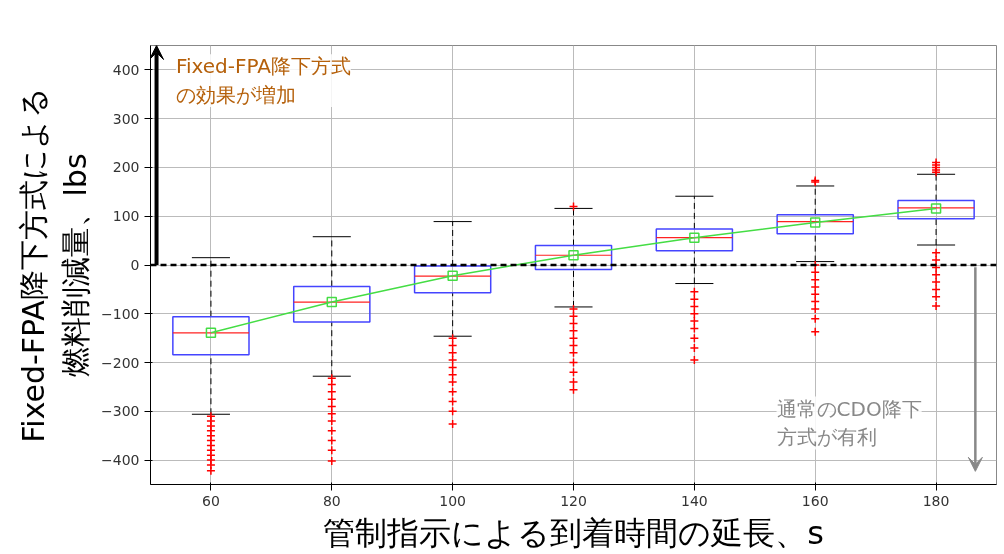 The height and width of the screenshot is (554, 1004). I want to click on y-tick-label: 200, so click(126, 167).